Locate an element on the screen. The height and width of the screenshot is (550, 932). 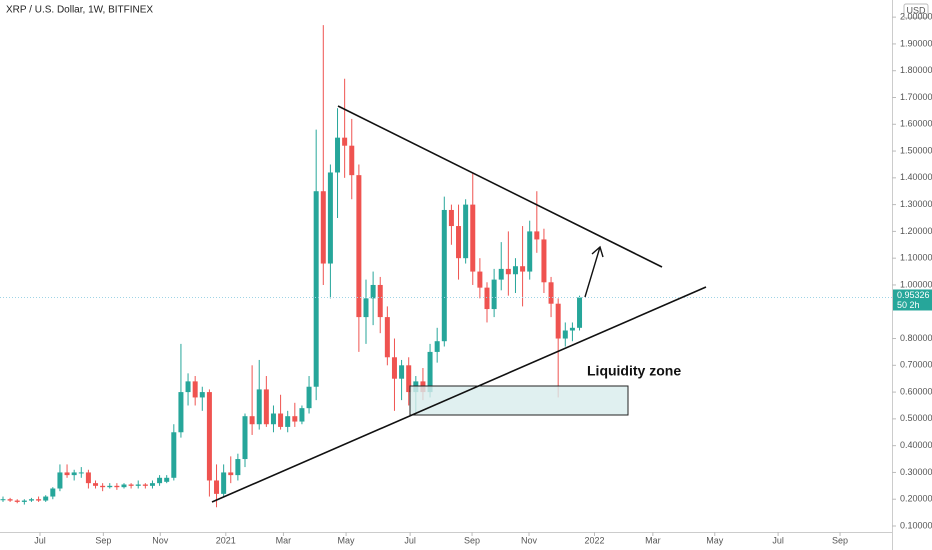
y-tick-label: 1.40000 is located at coordinates (916, 177).